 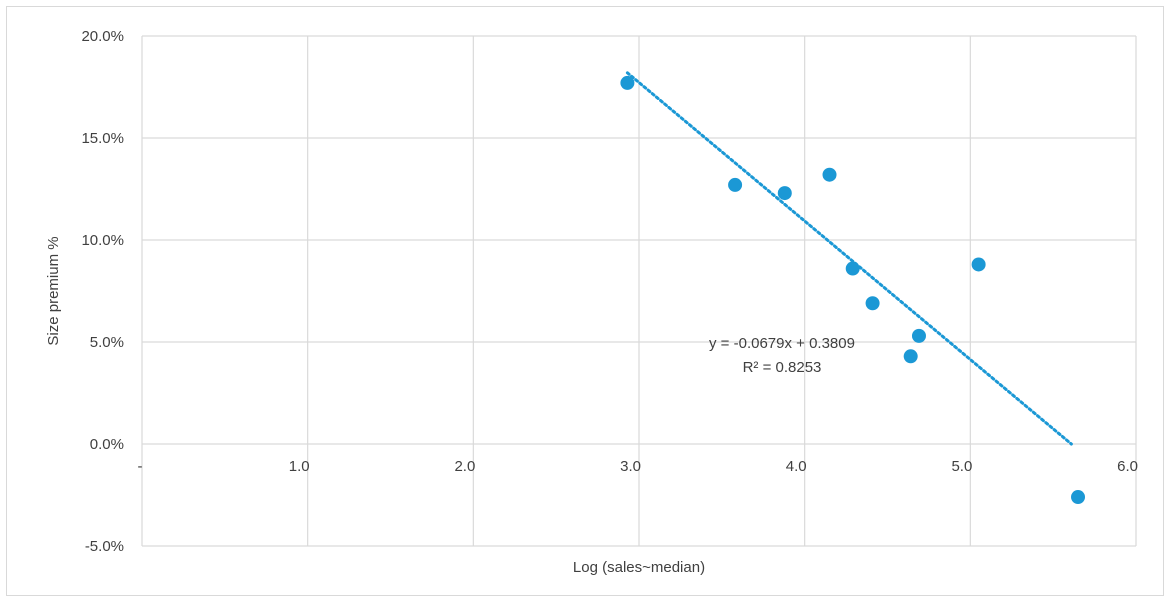 What do you see at coordinates (102, 240) in the screenshot?
I see `y-tick-label: 10.0%` at bounding box center [102, 240].